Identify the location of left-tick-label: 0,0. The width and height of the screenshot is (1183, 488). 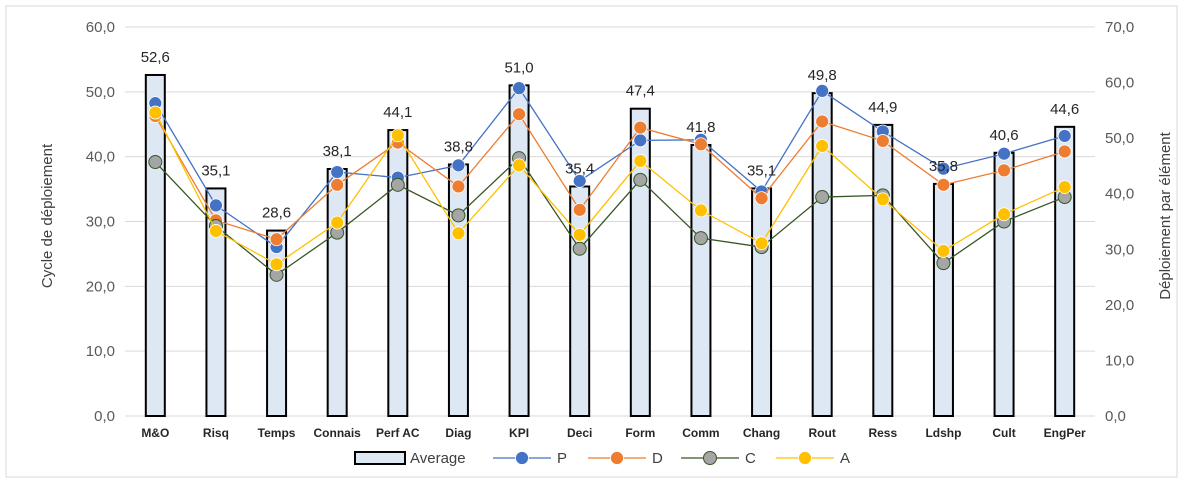
(104, 416).